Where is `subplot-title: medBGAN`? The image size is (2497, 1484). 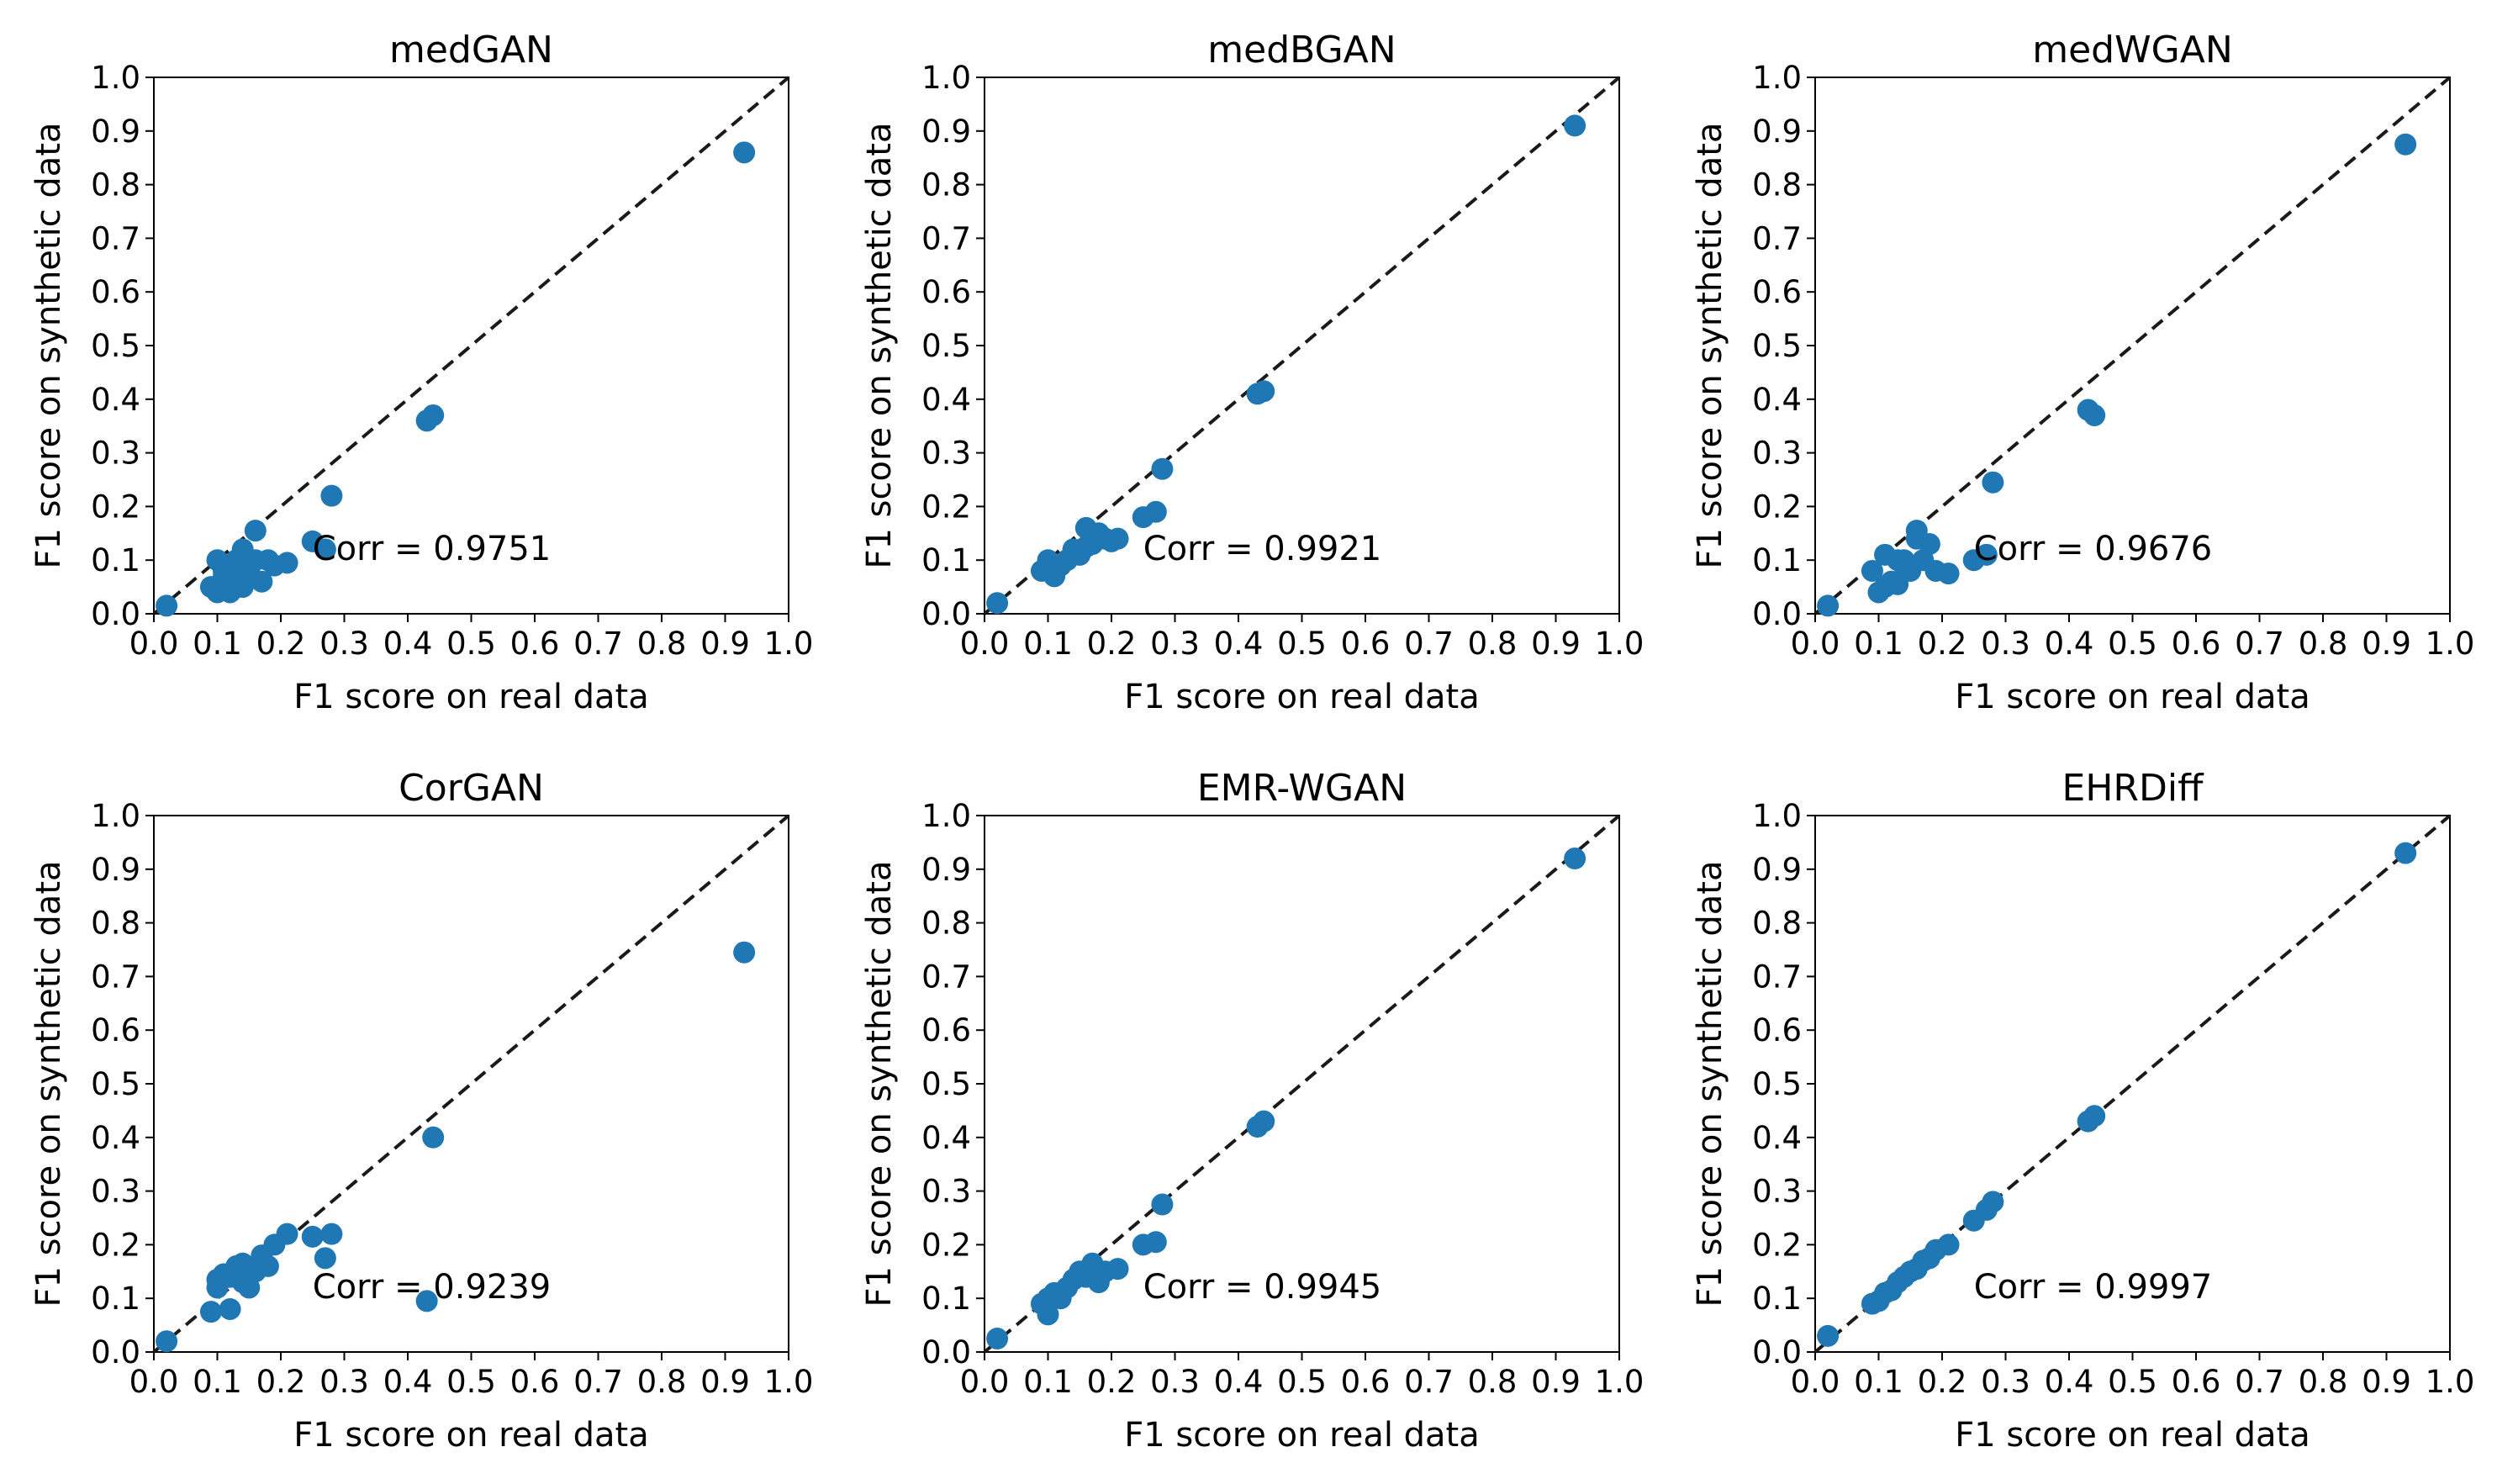 subplot-title: medBGAN is located at coordinates (1301, 50).